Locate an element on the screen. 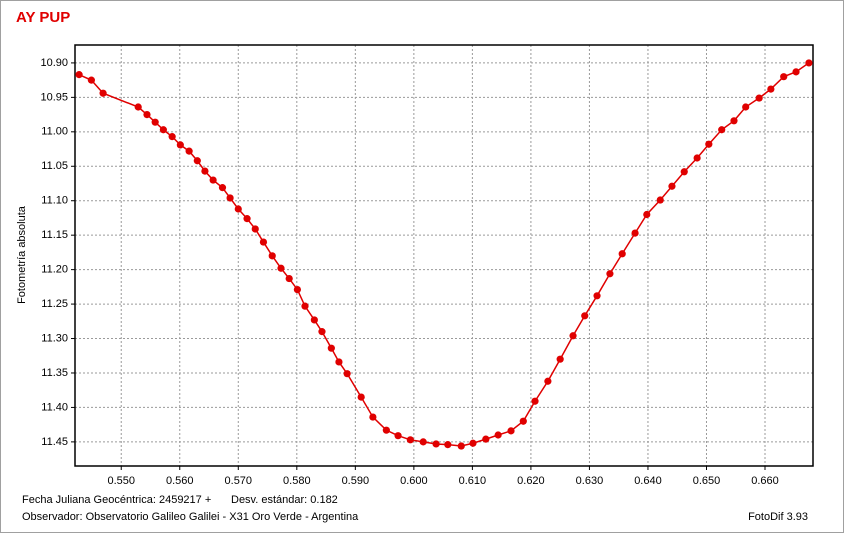  x-tick-label: 0.590 is located at coordinates (356, 481).